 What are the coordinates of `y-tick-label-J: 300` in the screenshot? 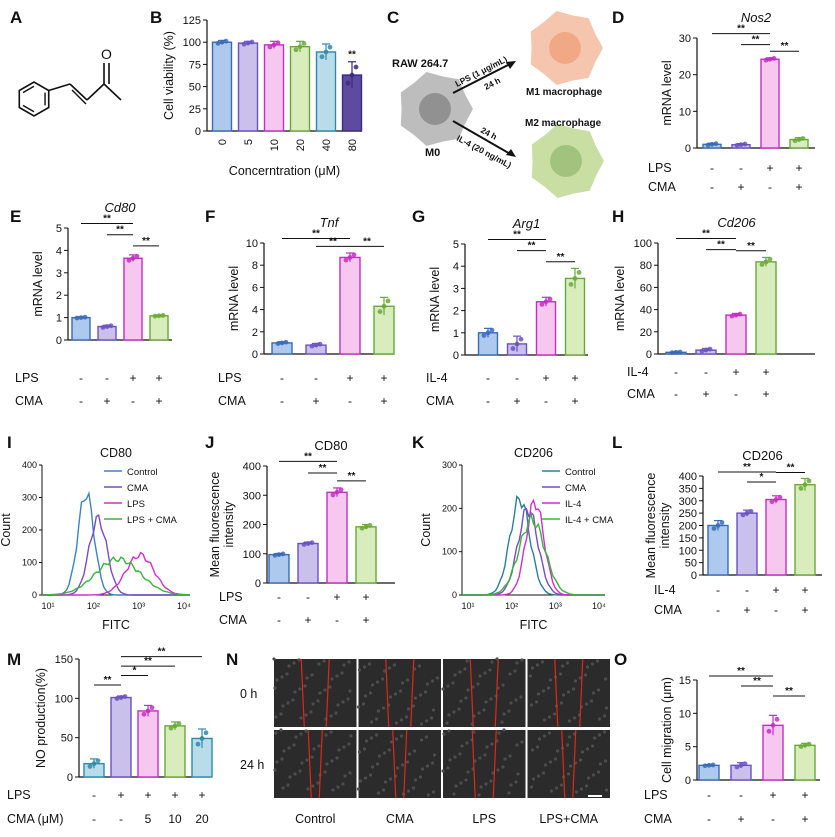 It's located at (252, 496).